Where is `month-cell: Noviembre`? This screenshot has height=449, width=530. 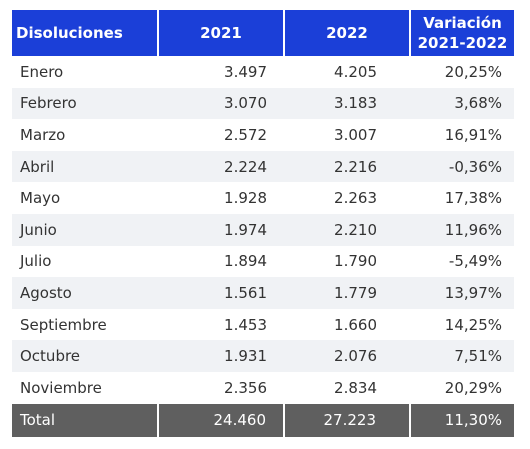 month-cell: Noviembre is located at coordinates (85, 387).